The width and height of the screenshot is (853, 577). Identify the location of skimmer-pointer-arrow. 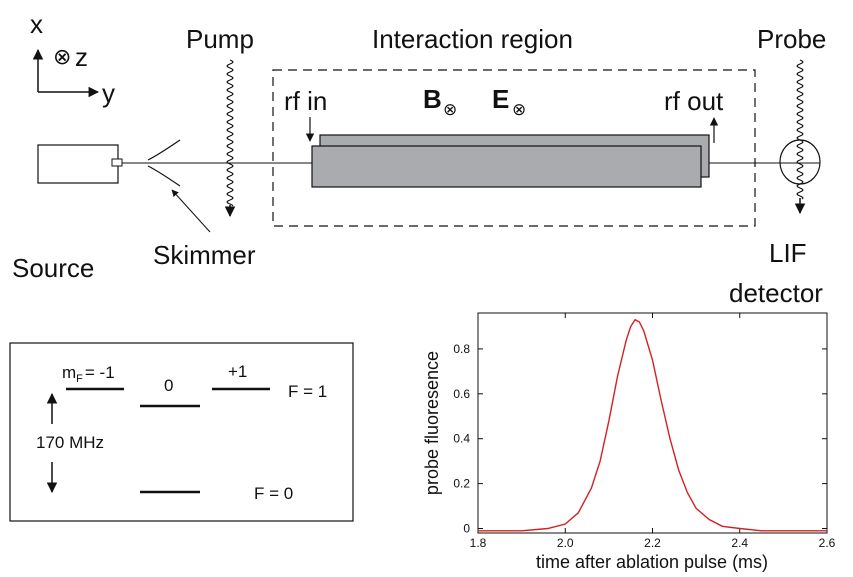
(191, 211).